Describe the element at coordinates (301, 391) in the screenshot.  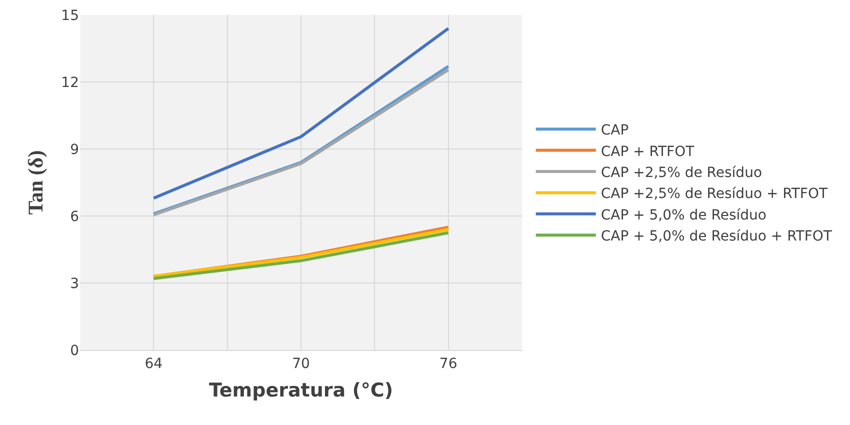
I see `x-axis-title: Temperatura (°C)` at that location.